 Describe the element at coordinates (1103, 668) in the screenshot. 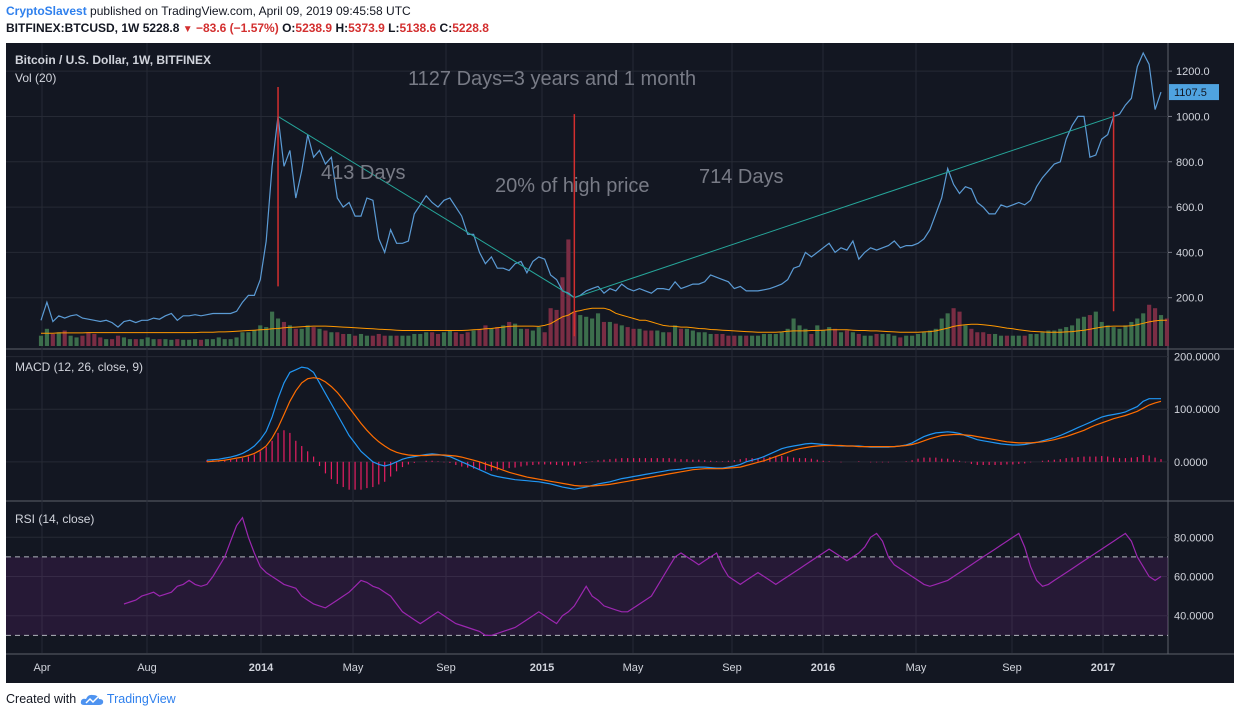

I see `time-axis-label: 2017` at that location.